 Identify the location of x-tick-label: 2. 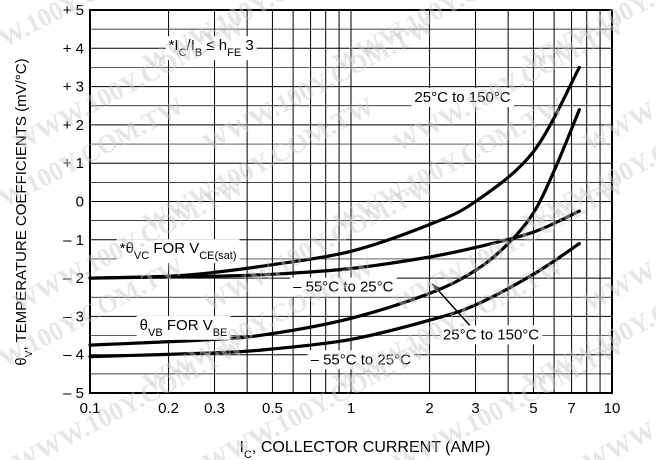
(429, 408).